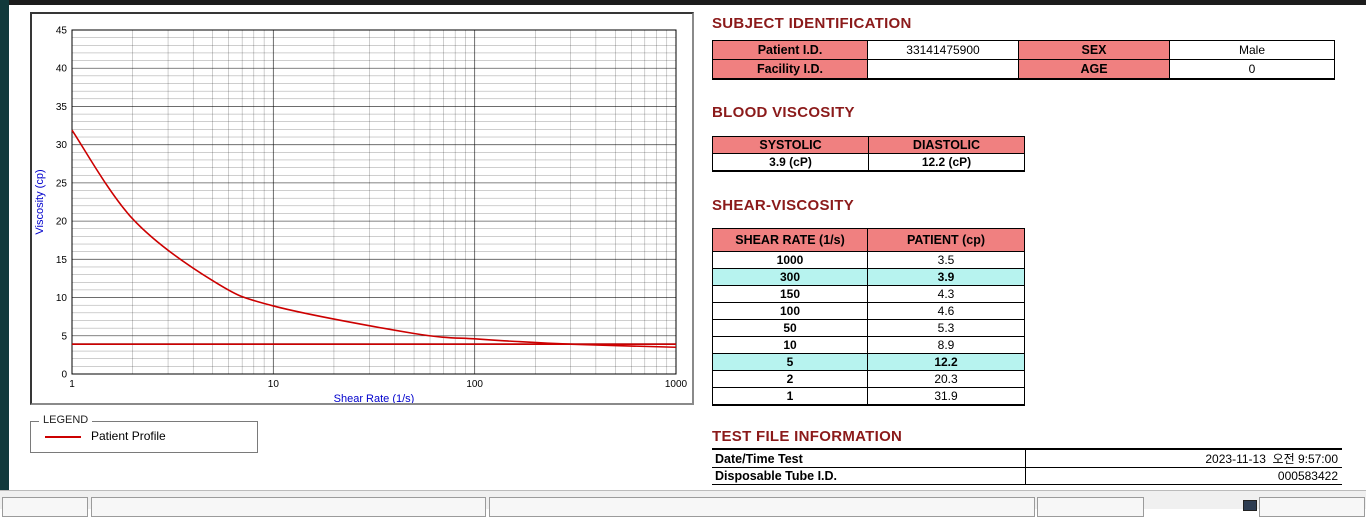 This screenshot has width=1366, height=517. What do you see at coordinates (64, 336) in the screenshot?
I see `svg-text: 5` at bounding box center [64, 336].